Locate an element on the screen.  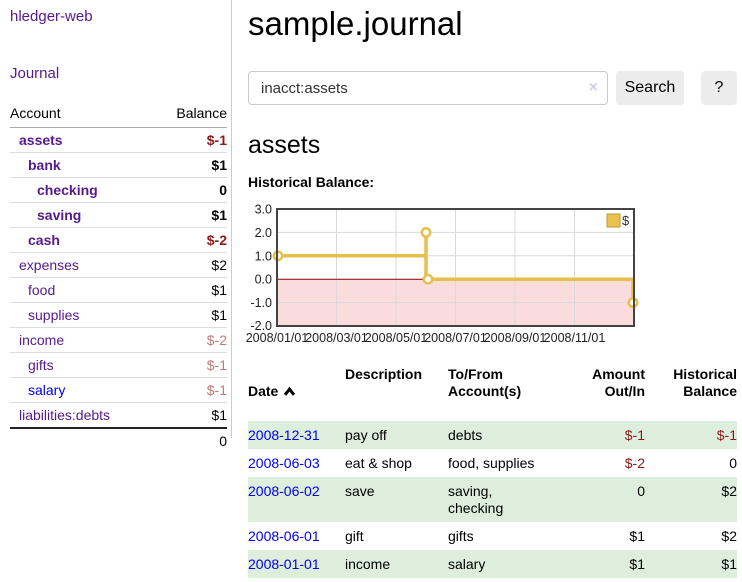
balance-col-header: Balance is located at coordinates (190, 115).